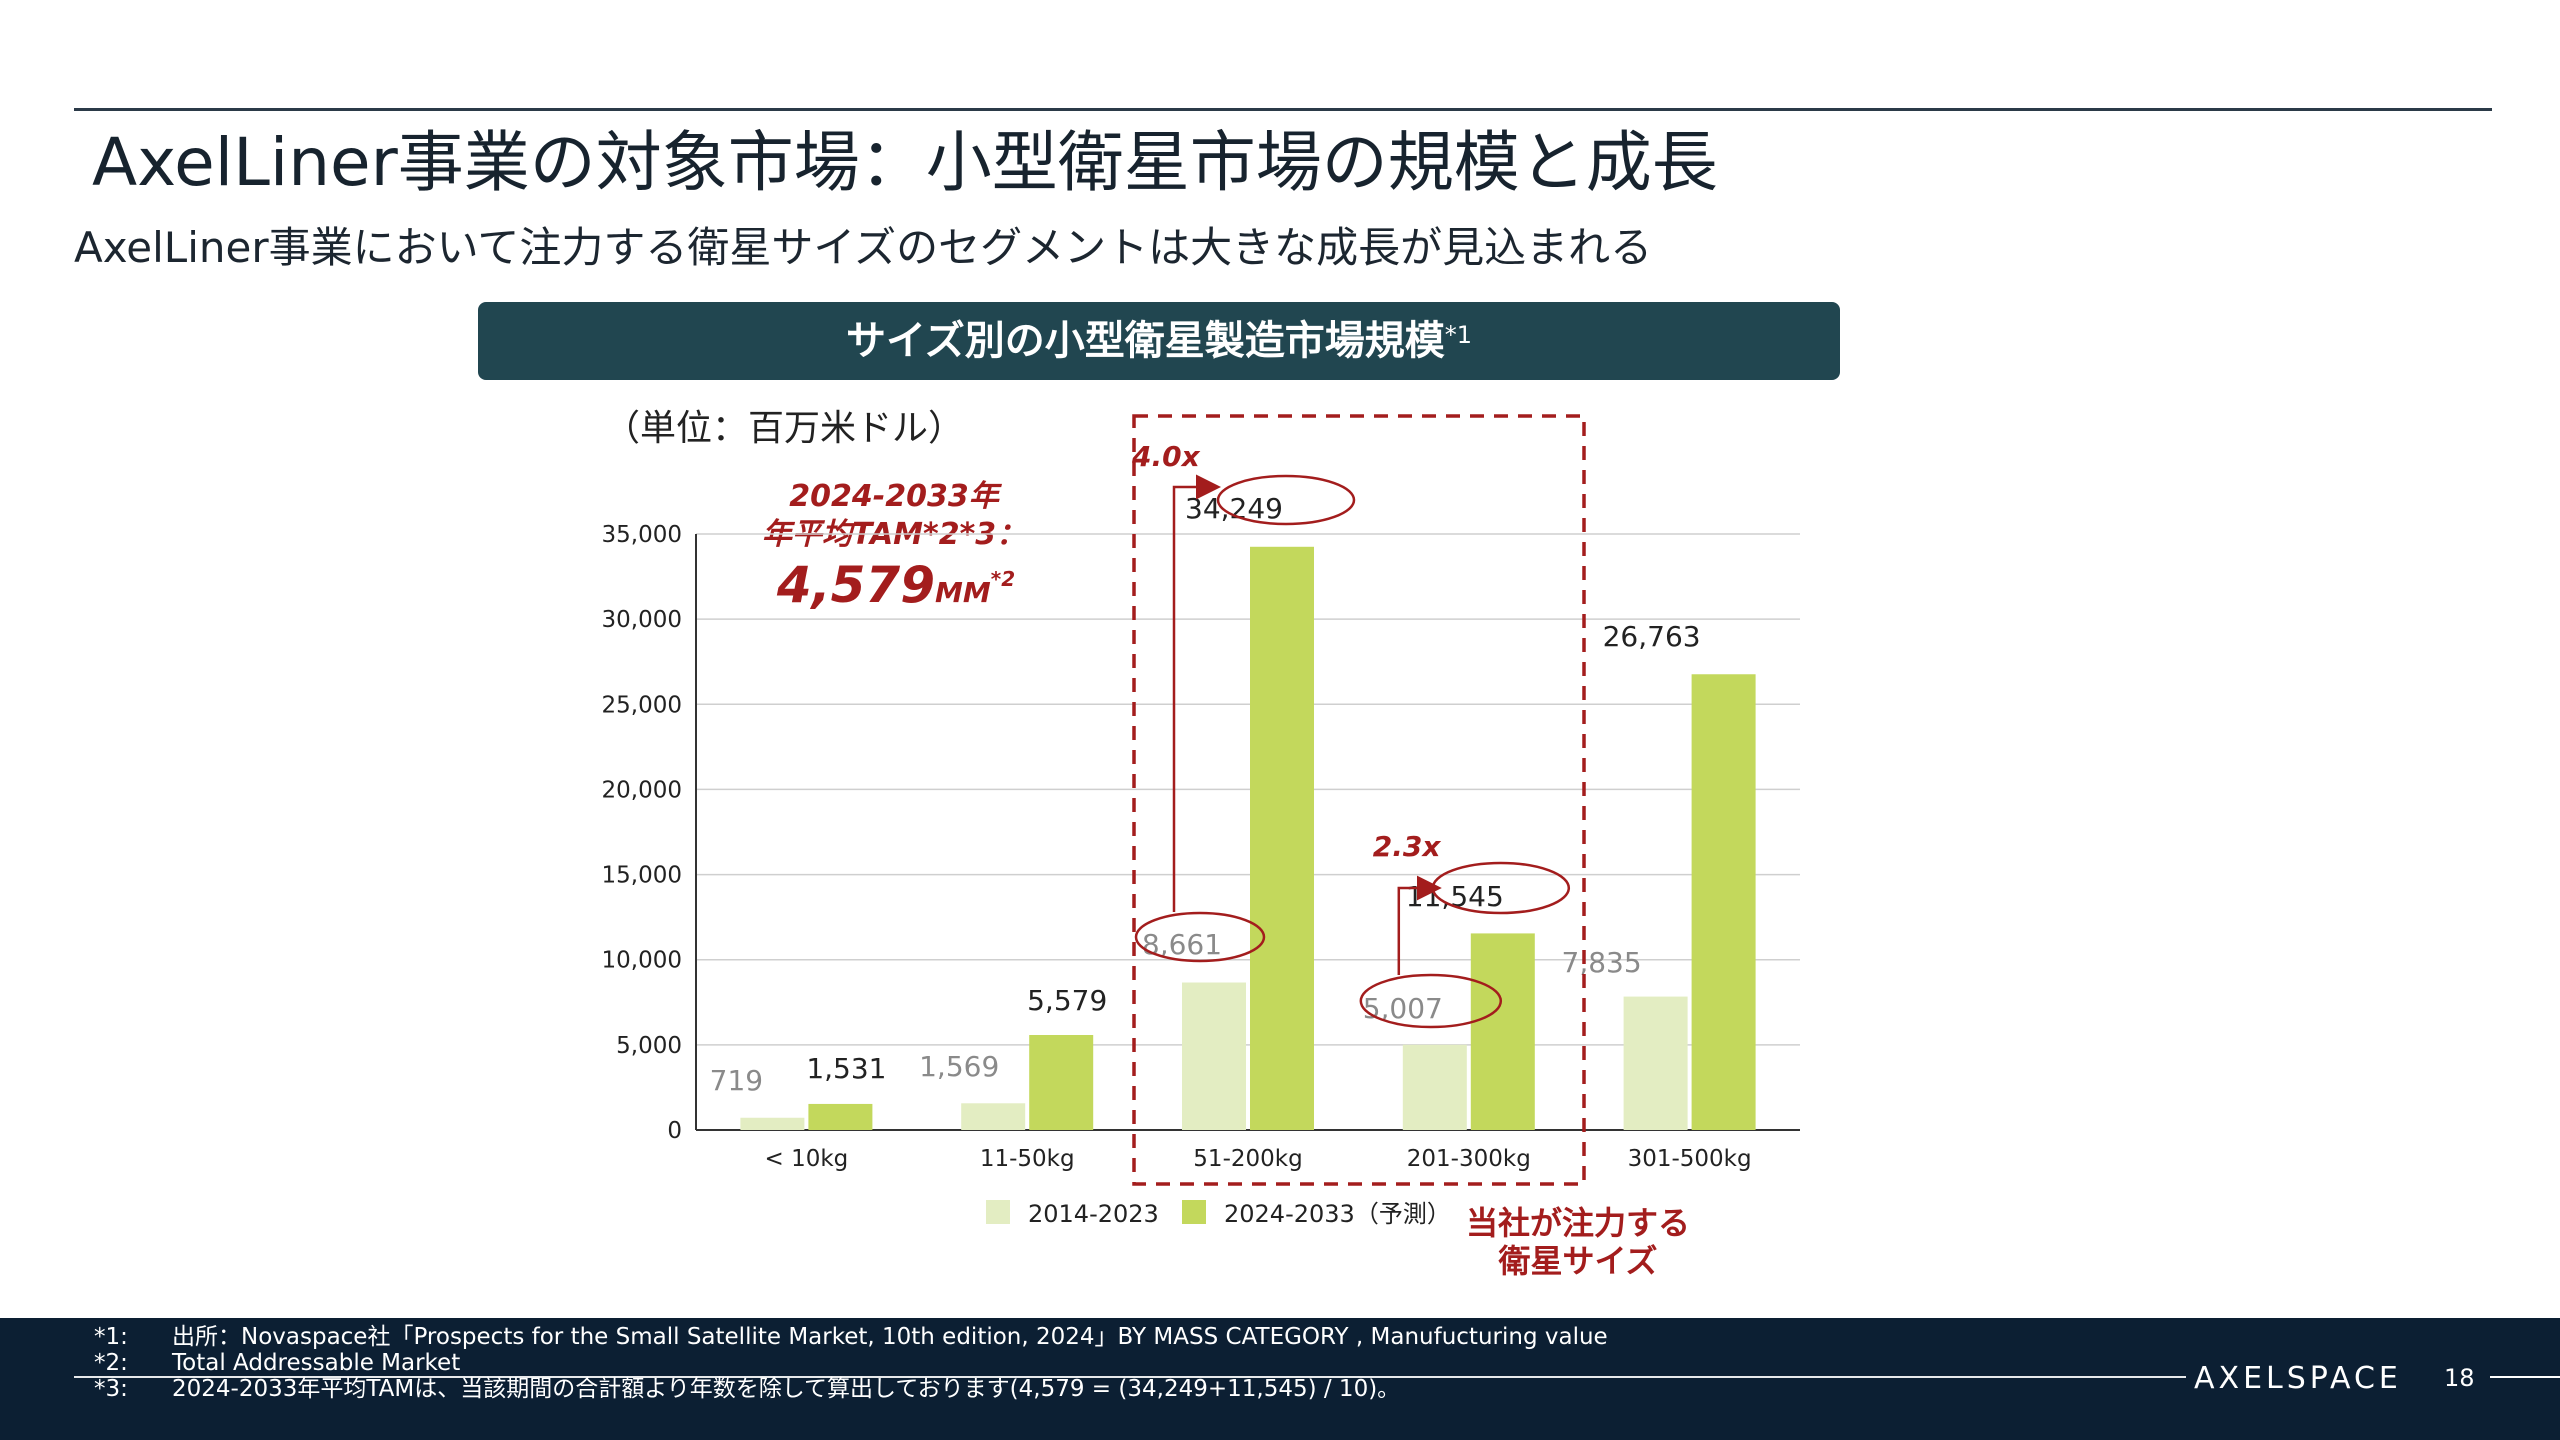  What do you see at coordinates (1130, 1377) in the screenshot?
I see `footer-divider` at bounding box center [1130, 1377].